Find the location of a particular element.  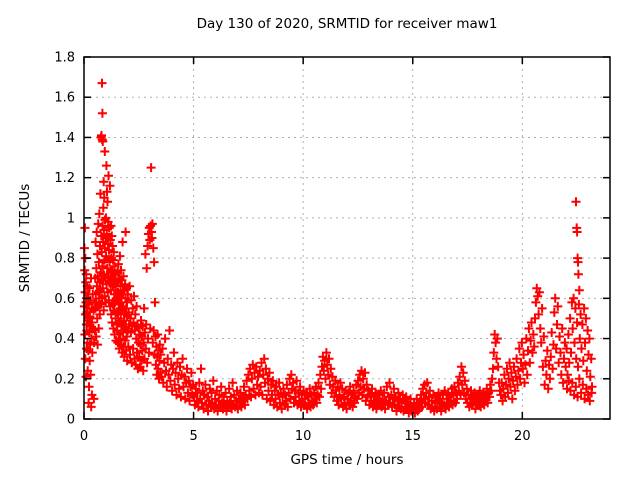

x-tick-label: 15 is located at coordinates (412, 436).